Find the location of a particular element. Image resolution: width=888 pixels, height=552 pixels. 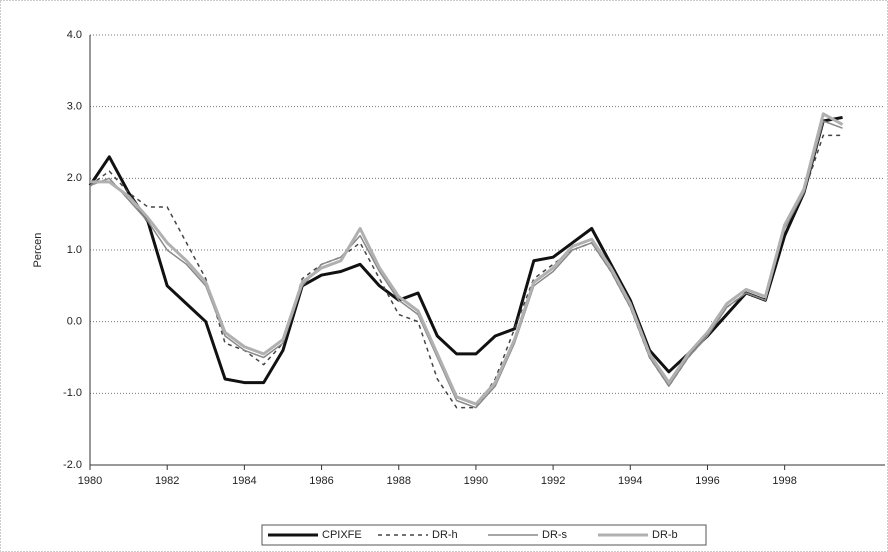

x-tick-label: 1990 is located at coordinates (476, 481).